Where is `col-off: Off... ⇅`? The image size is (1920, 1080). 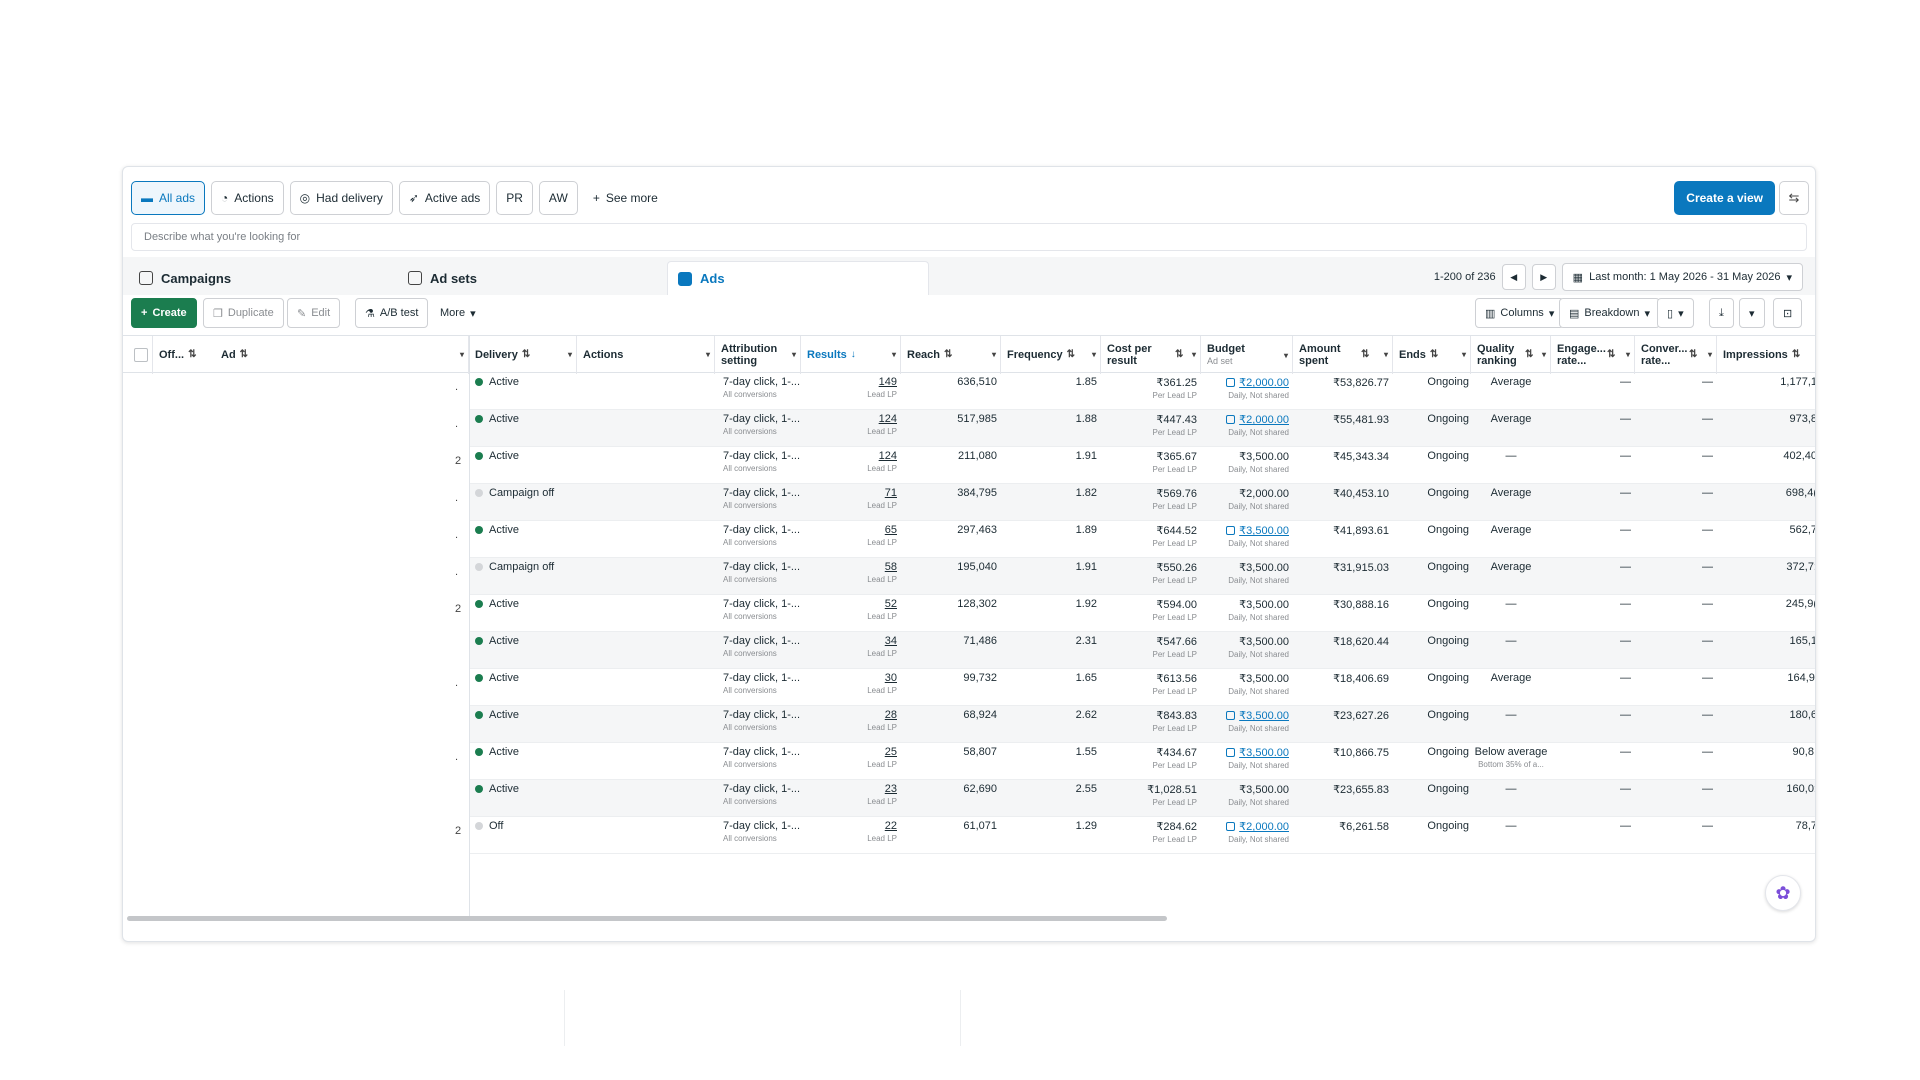
col-off: Off... ⇅ is located at coordinates (178, 355).